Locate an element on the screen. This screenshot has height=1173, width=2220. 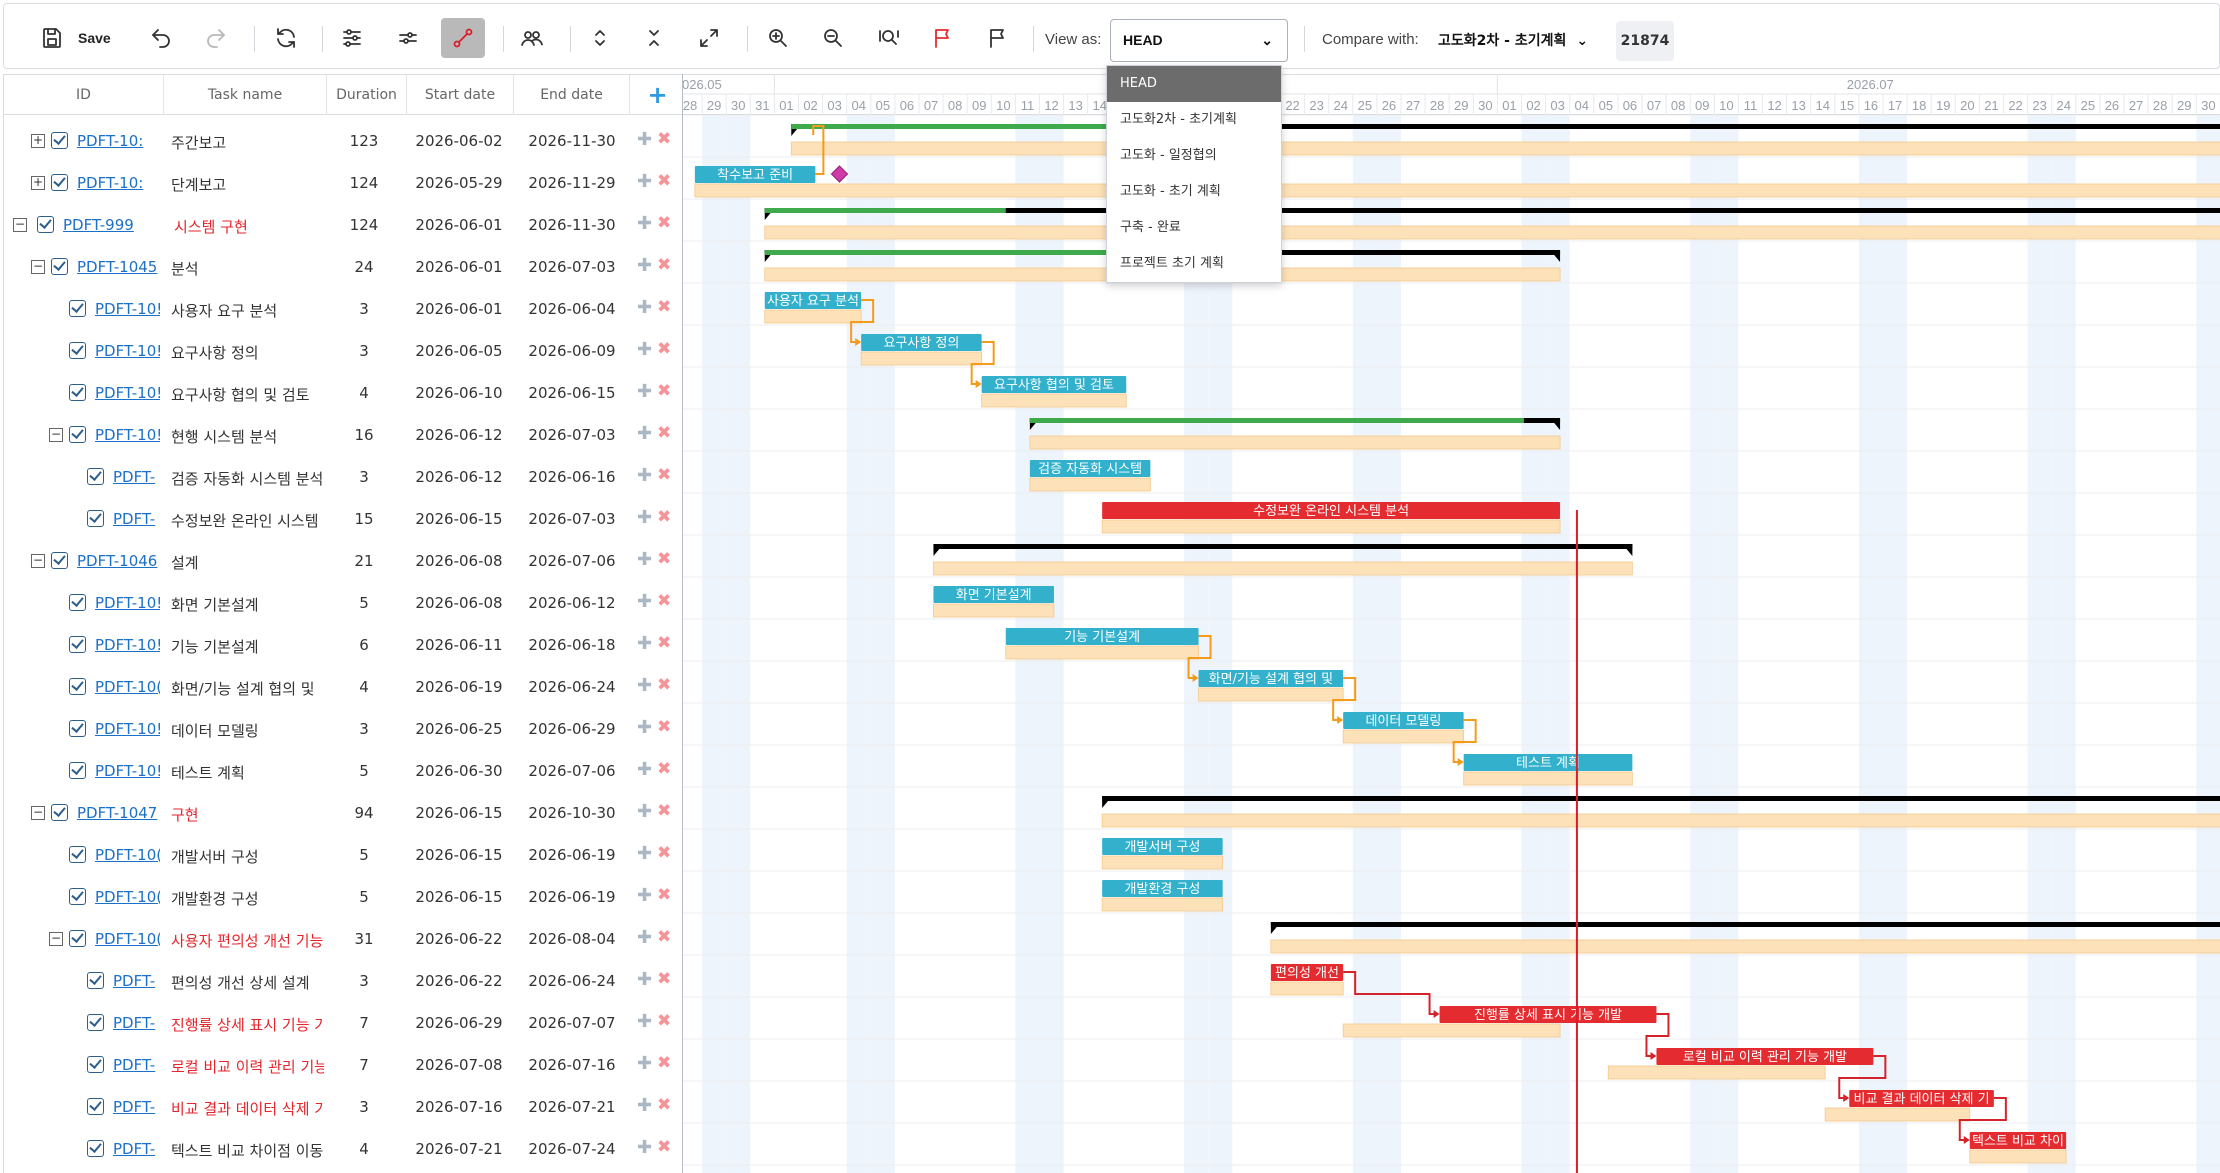
table-row: PDFT-10(개발서버 구성 5 2026-06-15 2026-06-19 ✚ ✖ is located at coordinates (344, 855).